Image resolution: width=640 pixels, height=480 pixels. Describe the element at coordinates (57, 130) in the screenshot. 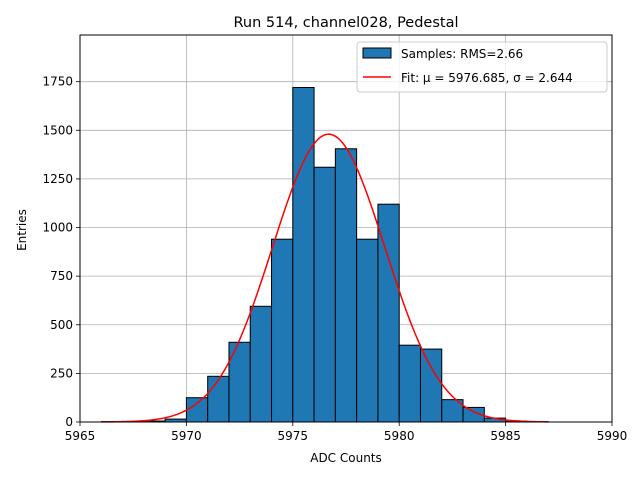

I see `y-tick-label: 1500` at that location.